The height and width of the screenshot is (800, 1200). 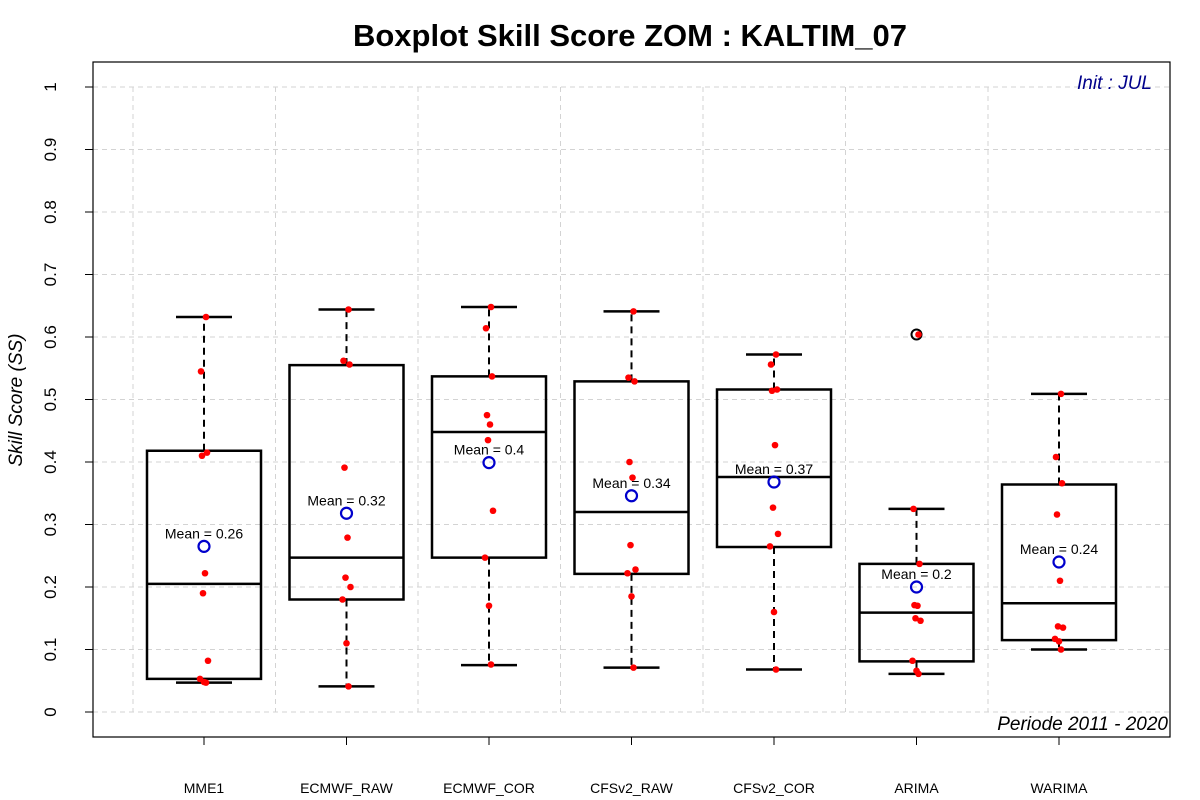 I want to click on y-tick-label: 0.1, so click(x=50, y=650).